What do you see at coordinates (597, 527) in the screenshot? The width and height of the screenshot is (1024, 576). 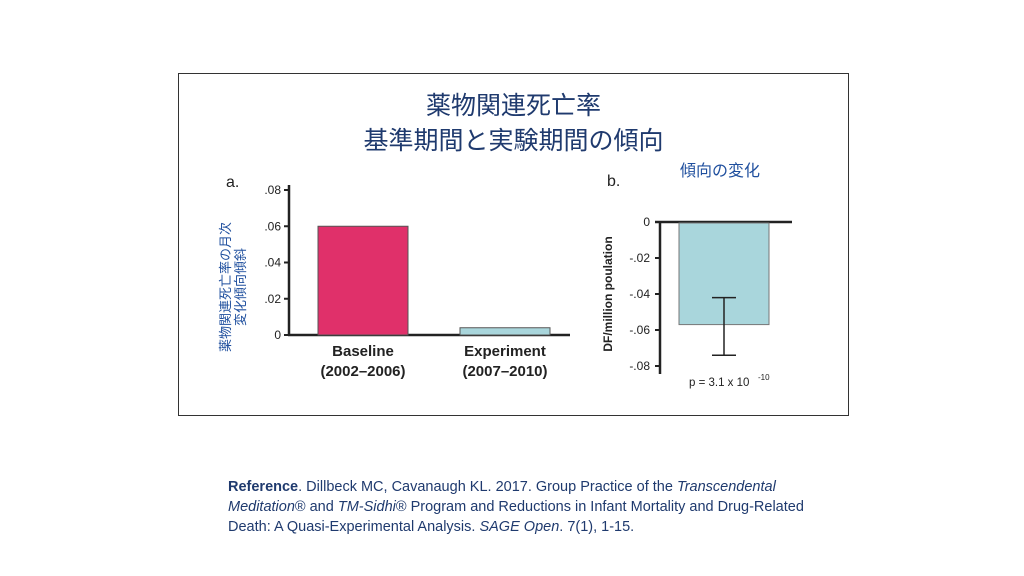 I see `reference-text: . 7(1), 1-15.` at bounding box center [597, 527].